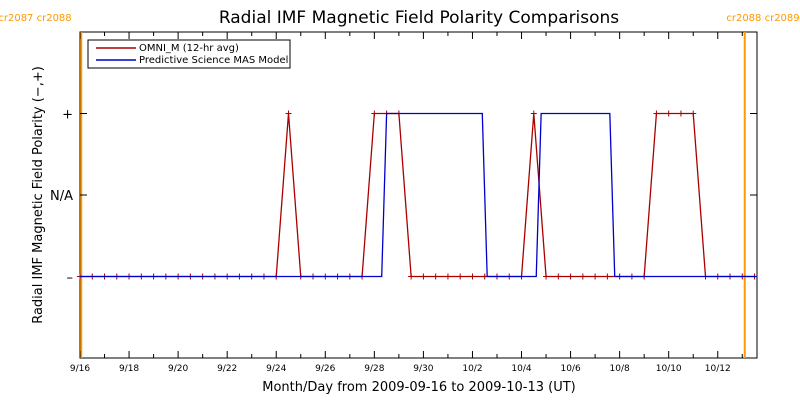  I want to click on y-axis-label: Radial IMF Magnetic Field Polarity (−,+), so click(38, 195).